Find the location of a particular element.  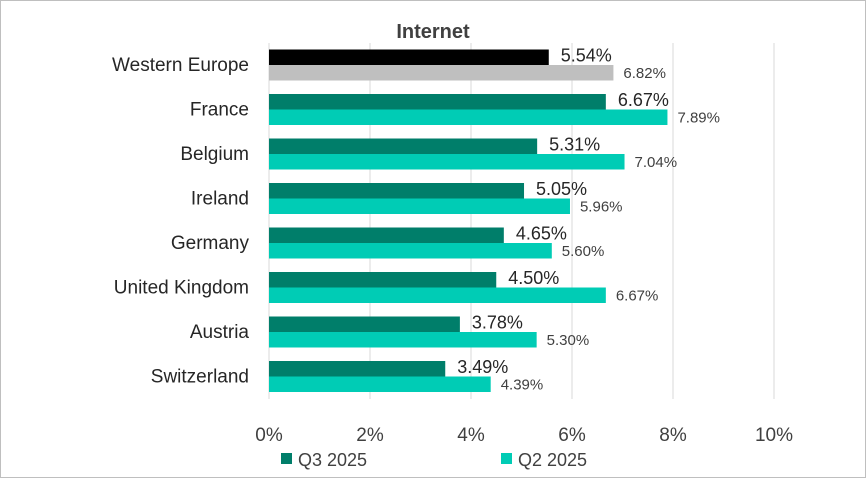

x-tick-label: 10% is located at coordinates (774, 435).